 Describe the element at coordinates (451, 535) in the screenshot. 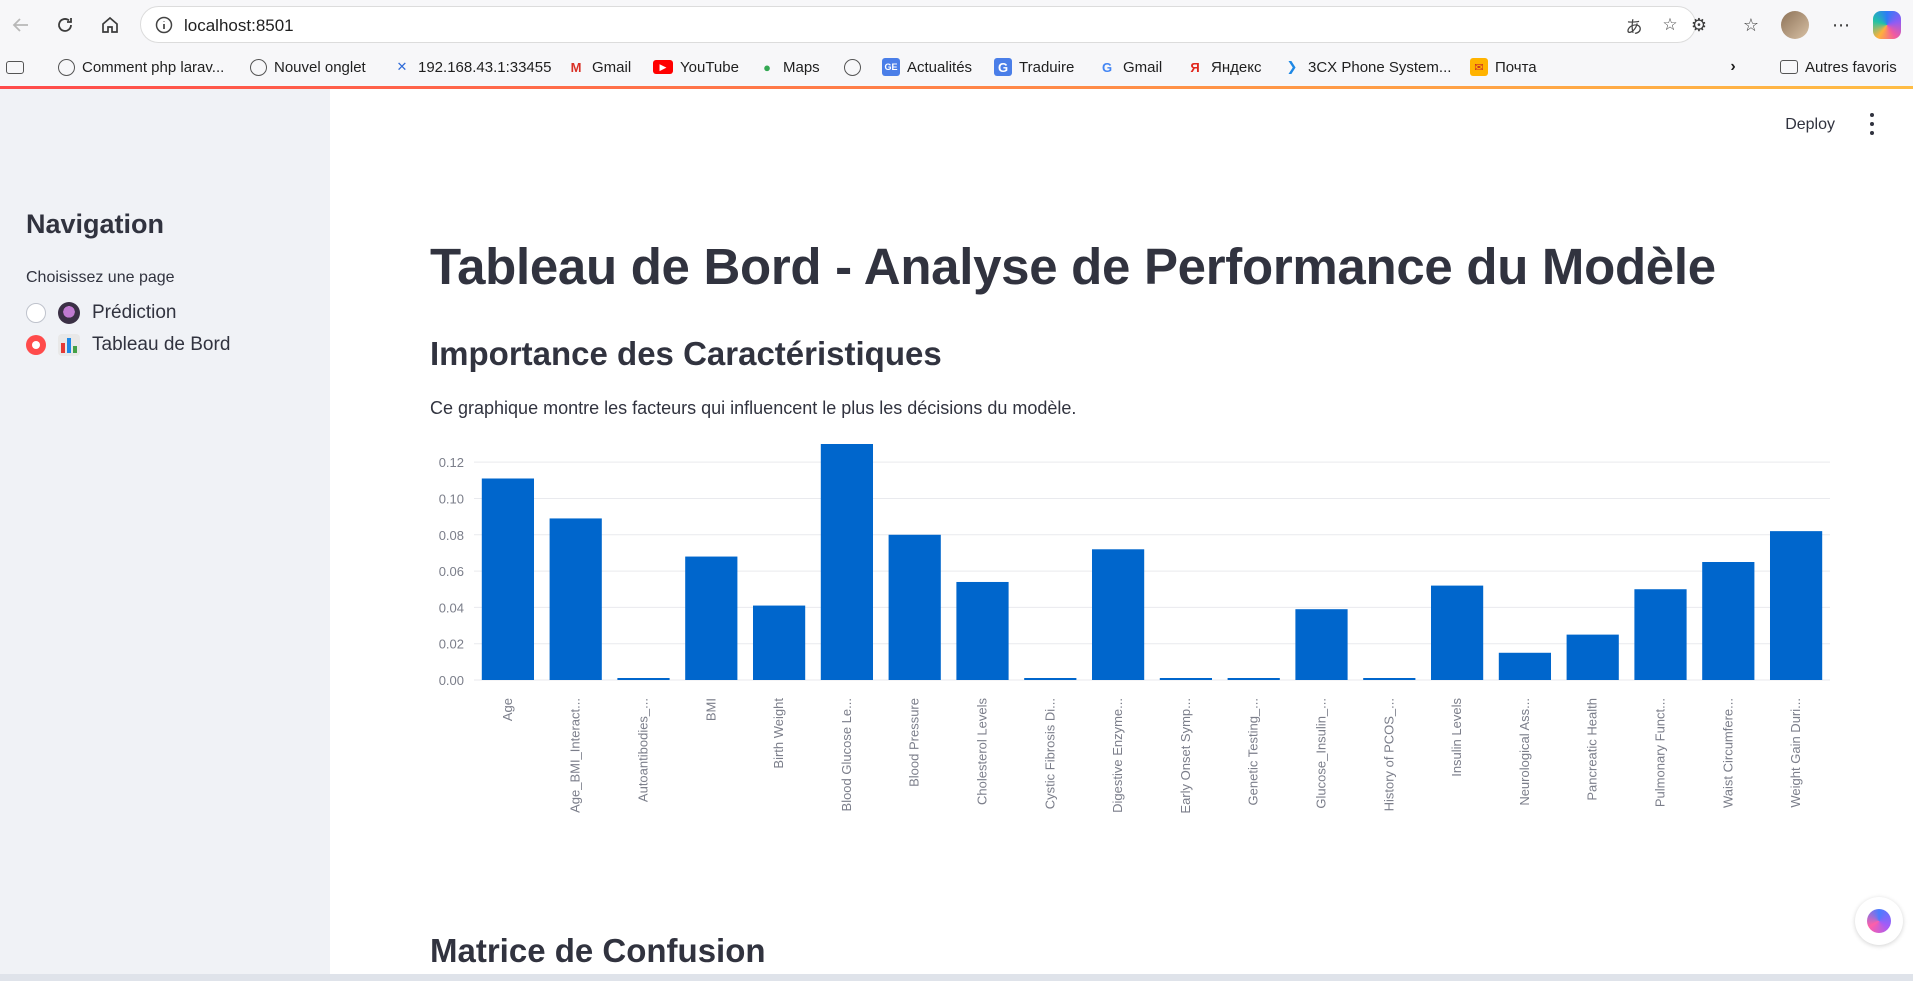

I see `y-tick-label: 0.08` at that location.